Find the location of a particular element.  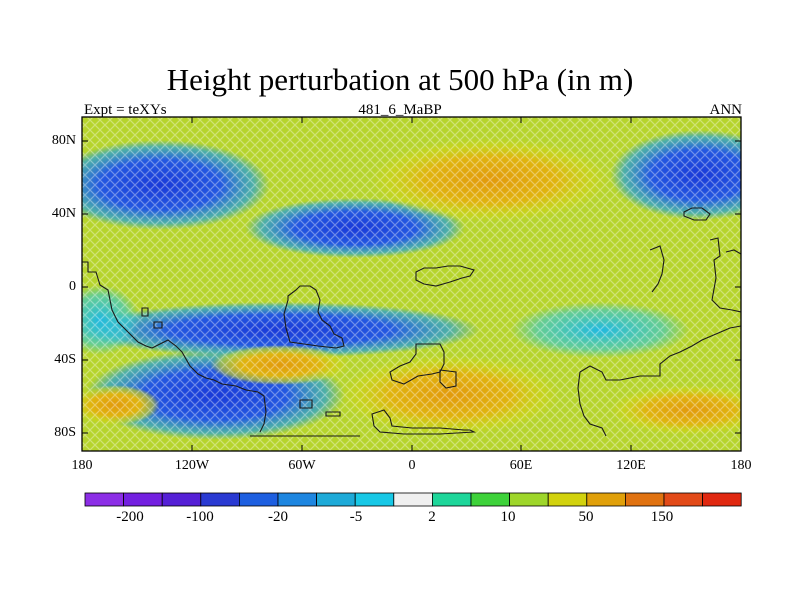

x-tick-label: 60E is located at coordinates (521, 465).